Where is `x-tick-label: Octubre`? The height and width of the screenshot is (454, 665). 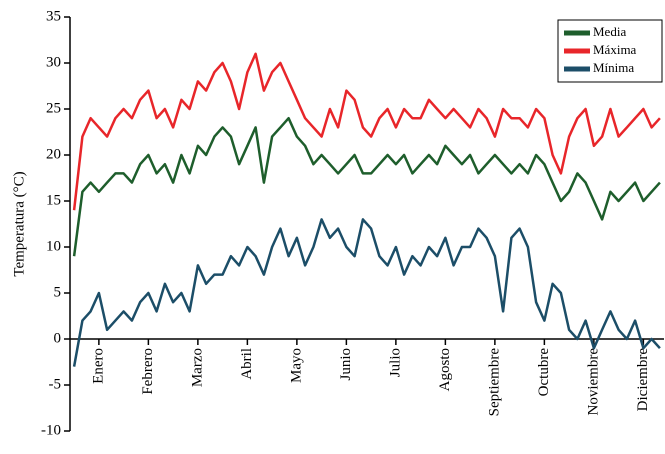 x-tick-label: Octubre is located at coordinates (544, 372).